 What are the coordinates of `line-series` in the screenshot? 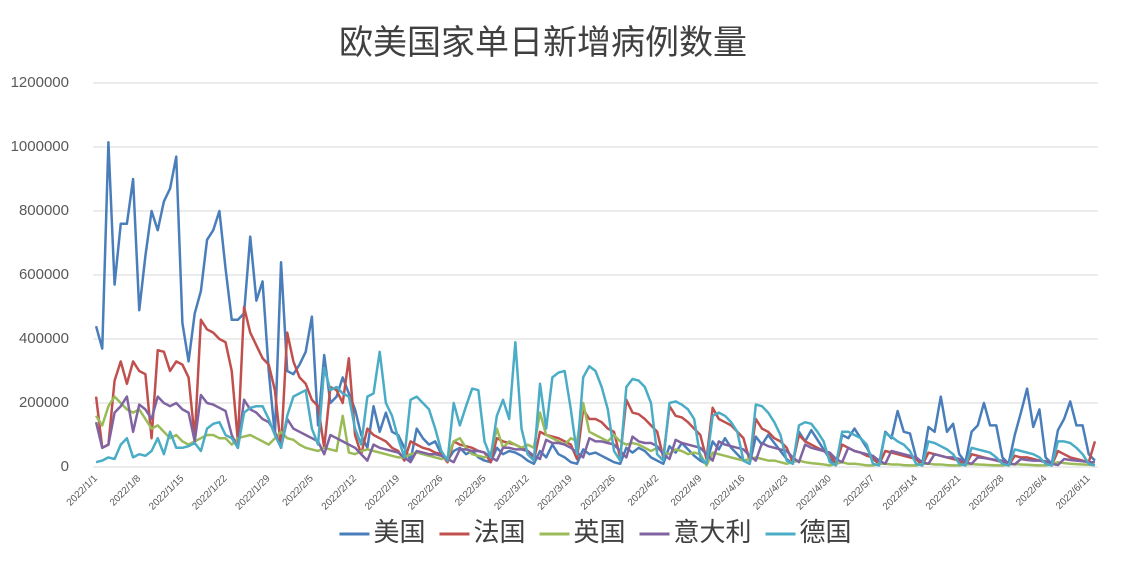 It's located at (594, 430).